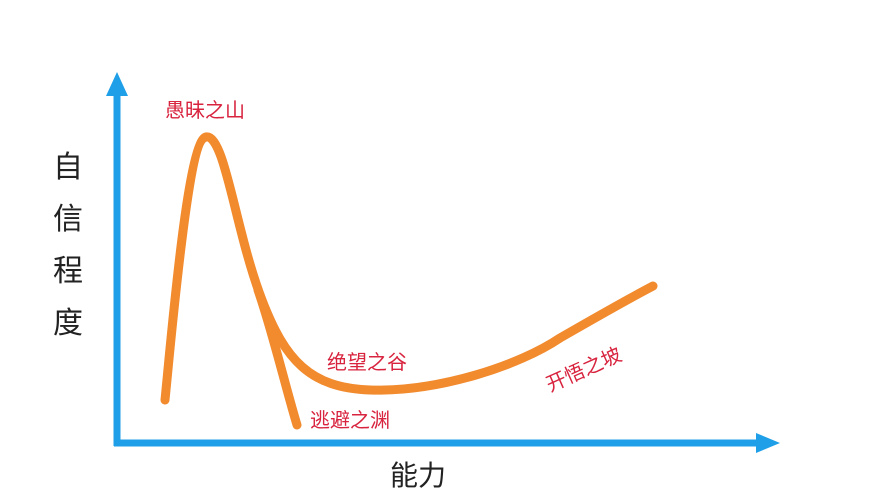  Describe the element at coordinates (367, 362) in the screenshot. I see `label-valley: 绝望之谷` at that location.